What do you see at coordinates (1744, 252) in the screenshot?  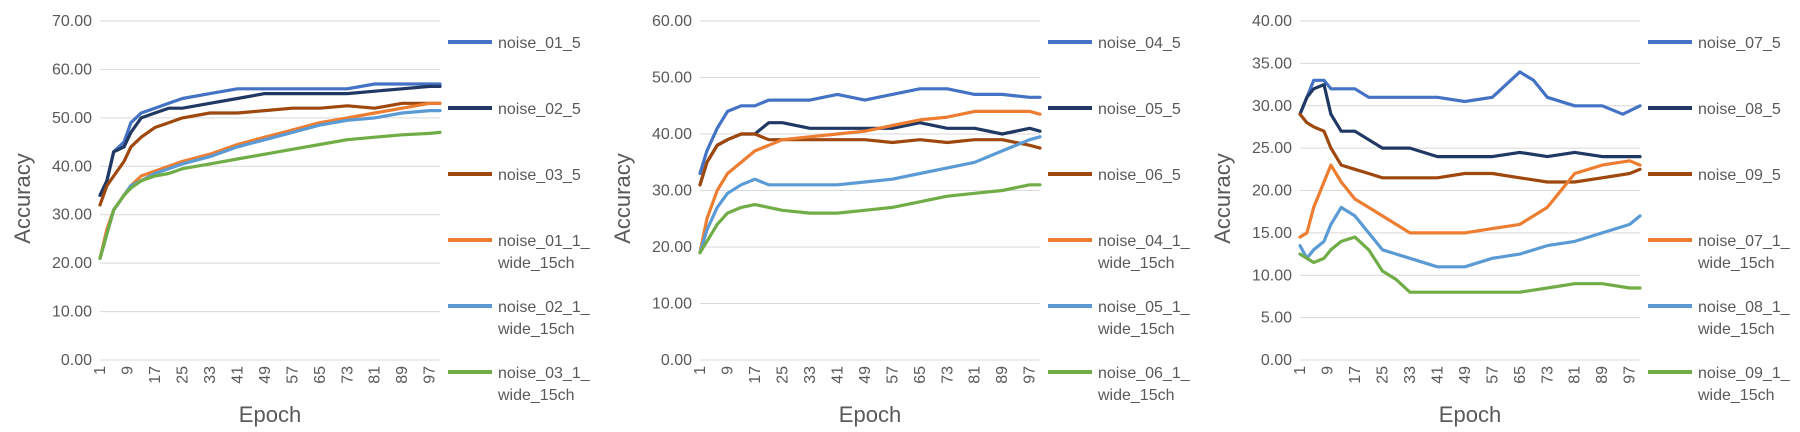 I see `legend-label: noise_07_1_ wide_15ch` at bounding box center [1744, 252].